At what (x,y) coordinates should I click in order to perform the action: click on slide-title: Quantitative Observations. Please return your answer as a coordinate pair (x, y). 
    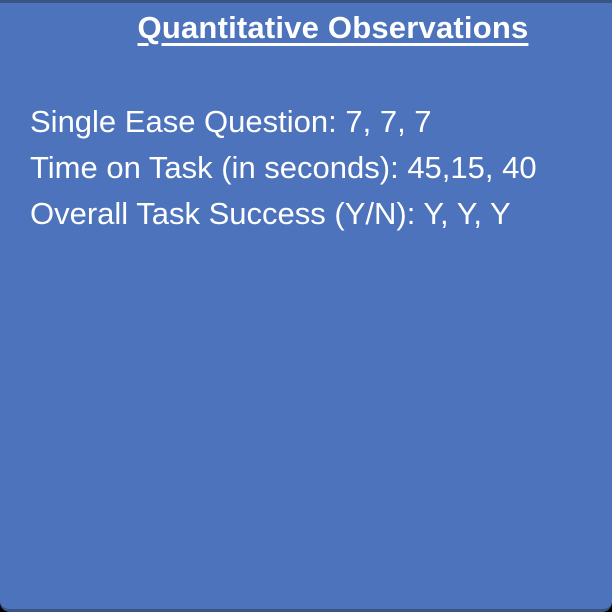
    Looking at the image, I should click on (333, 27).